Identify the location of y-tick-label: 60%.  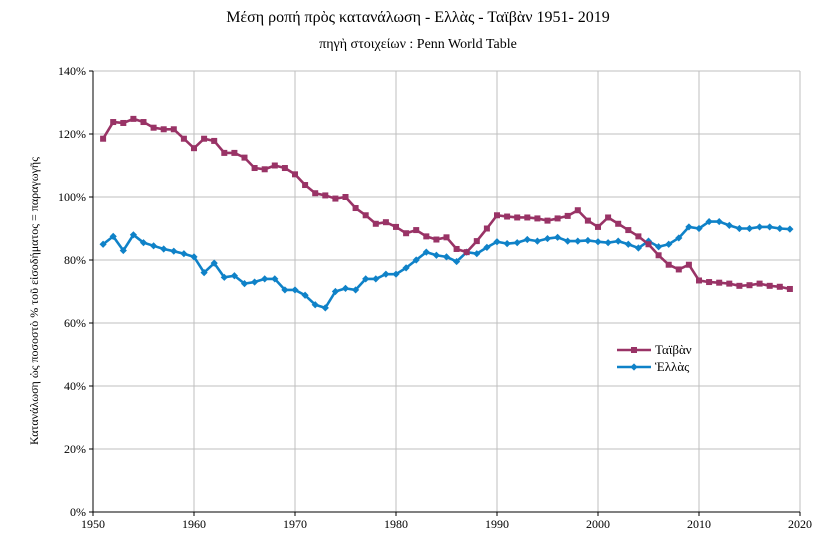
(75, 323).